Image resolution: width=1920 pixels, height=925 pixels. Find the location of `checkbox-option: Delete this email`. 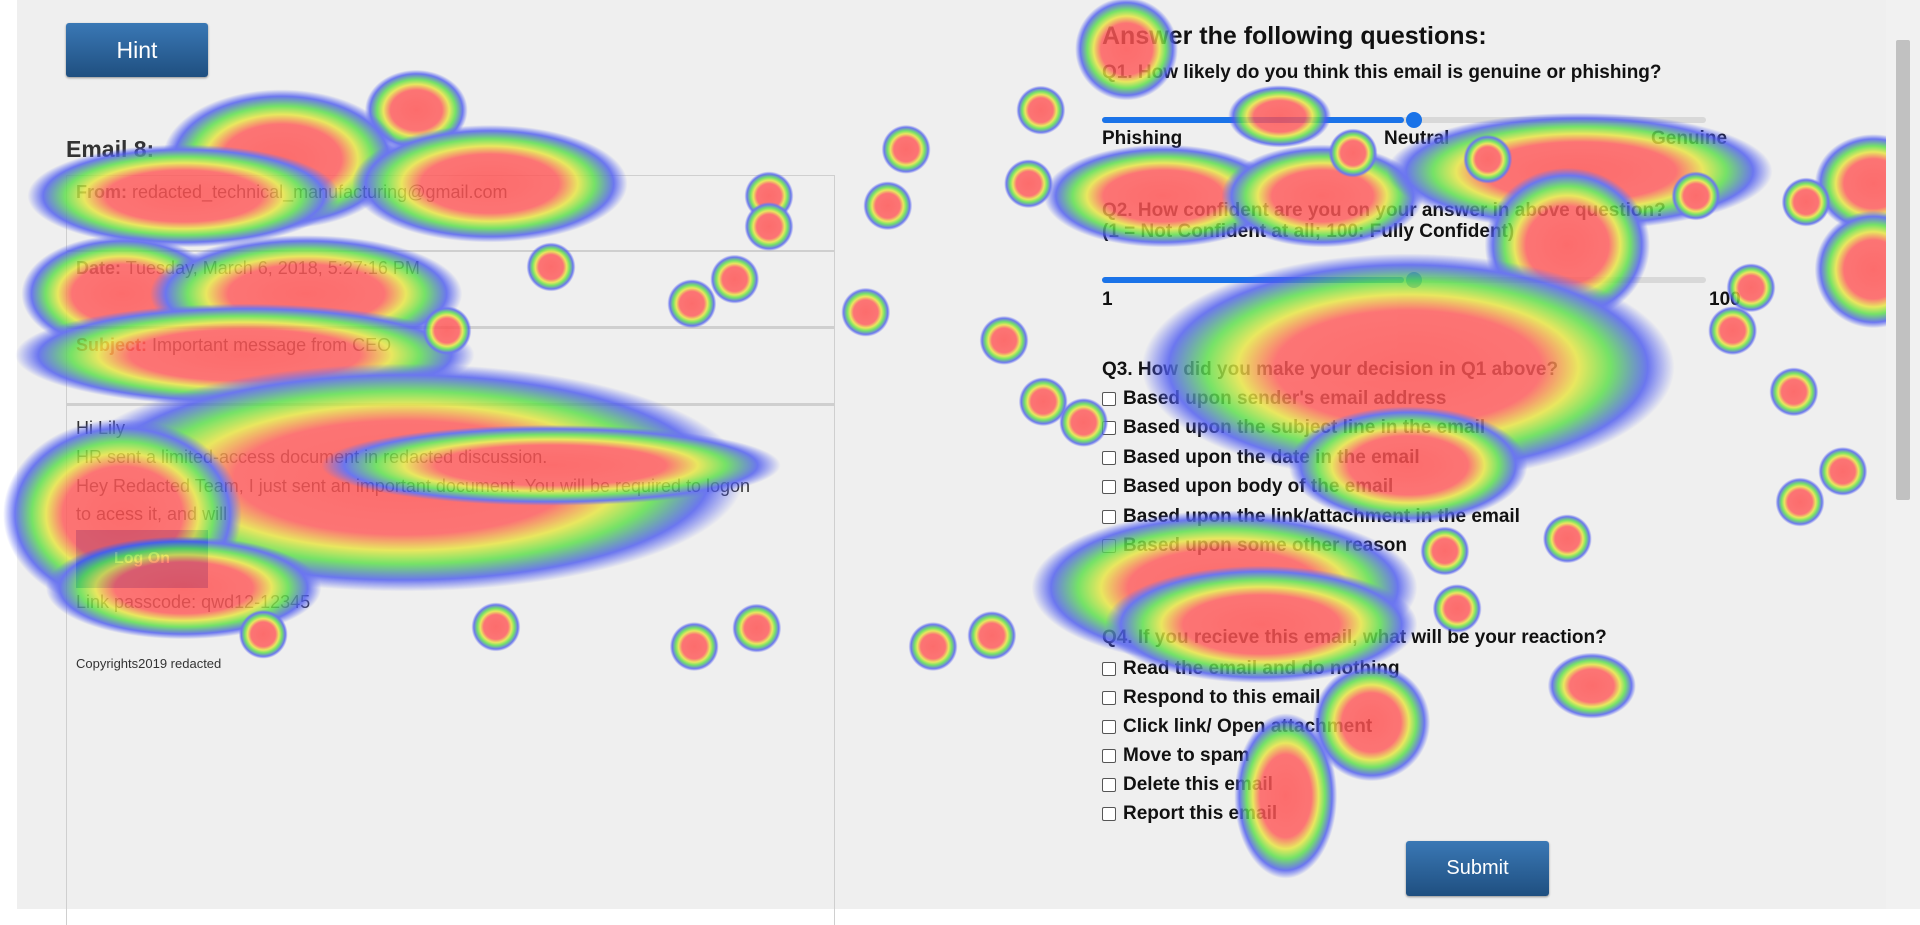

checkbox-option: Delete this email is located at coordinates (1187, 785).